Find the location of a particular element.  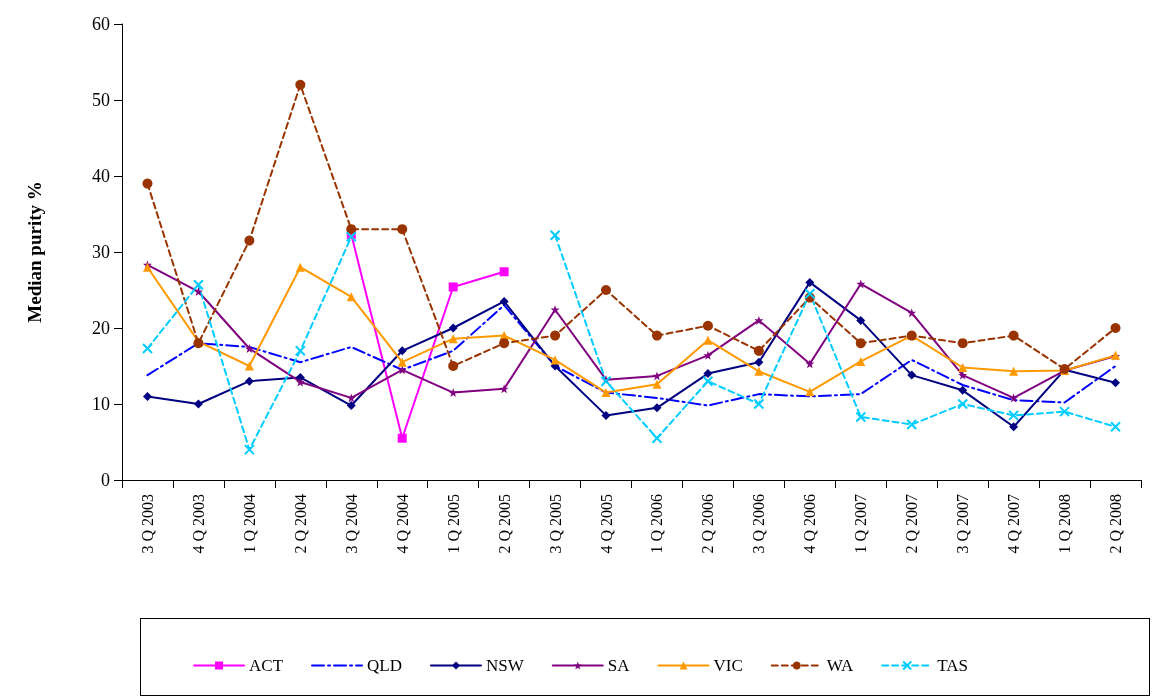

x-tick-label: 4 Q 2007 is located at coordinates (1014, 524).